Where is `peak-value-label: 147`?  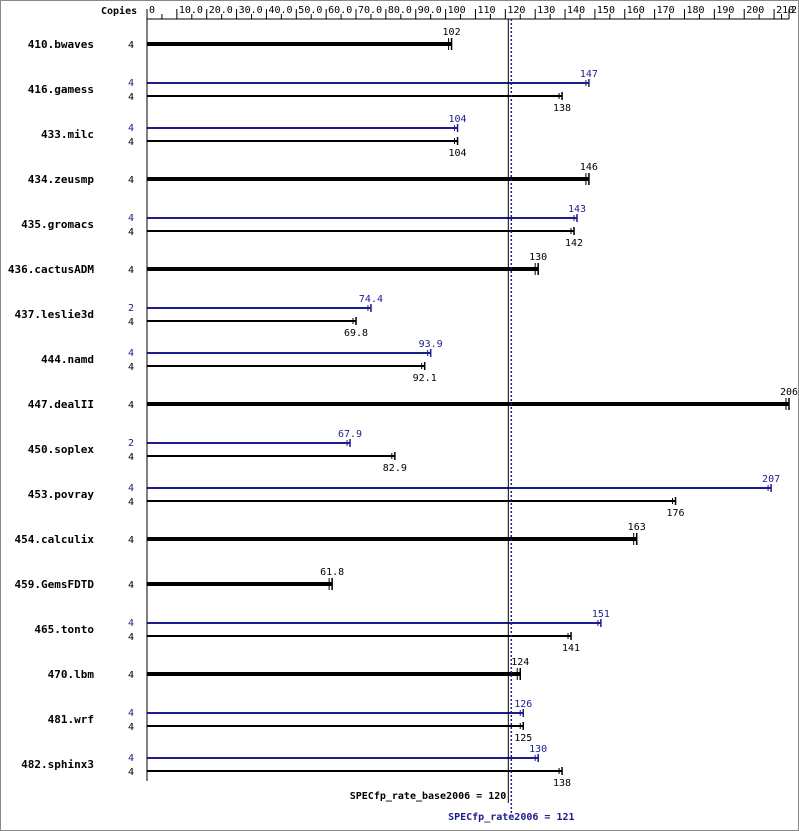
peak-value-label: 147 is located at coordinates (589, 74).